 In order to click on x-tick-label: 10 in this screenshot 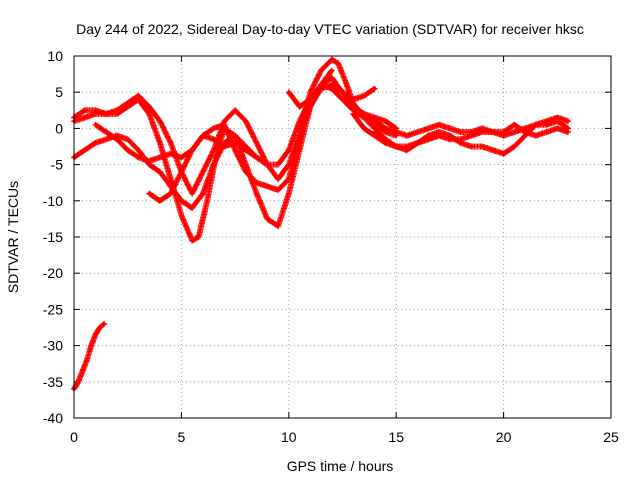, I will do `click(289, 437)`.